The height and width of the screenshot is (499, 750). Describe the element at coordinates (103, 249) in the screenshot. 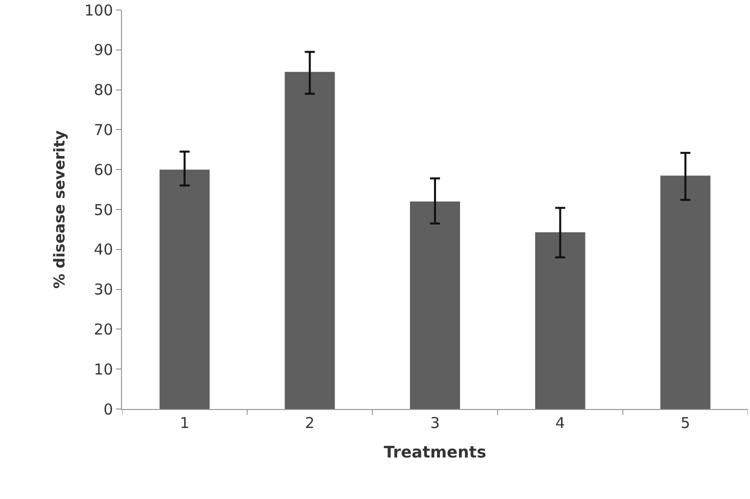

I see `y-tick-label: 40` at that location.